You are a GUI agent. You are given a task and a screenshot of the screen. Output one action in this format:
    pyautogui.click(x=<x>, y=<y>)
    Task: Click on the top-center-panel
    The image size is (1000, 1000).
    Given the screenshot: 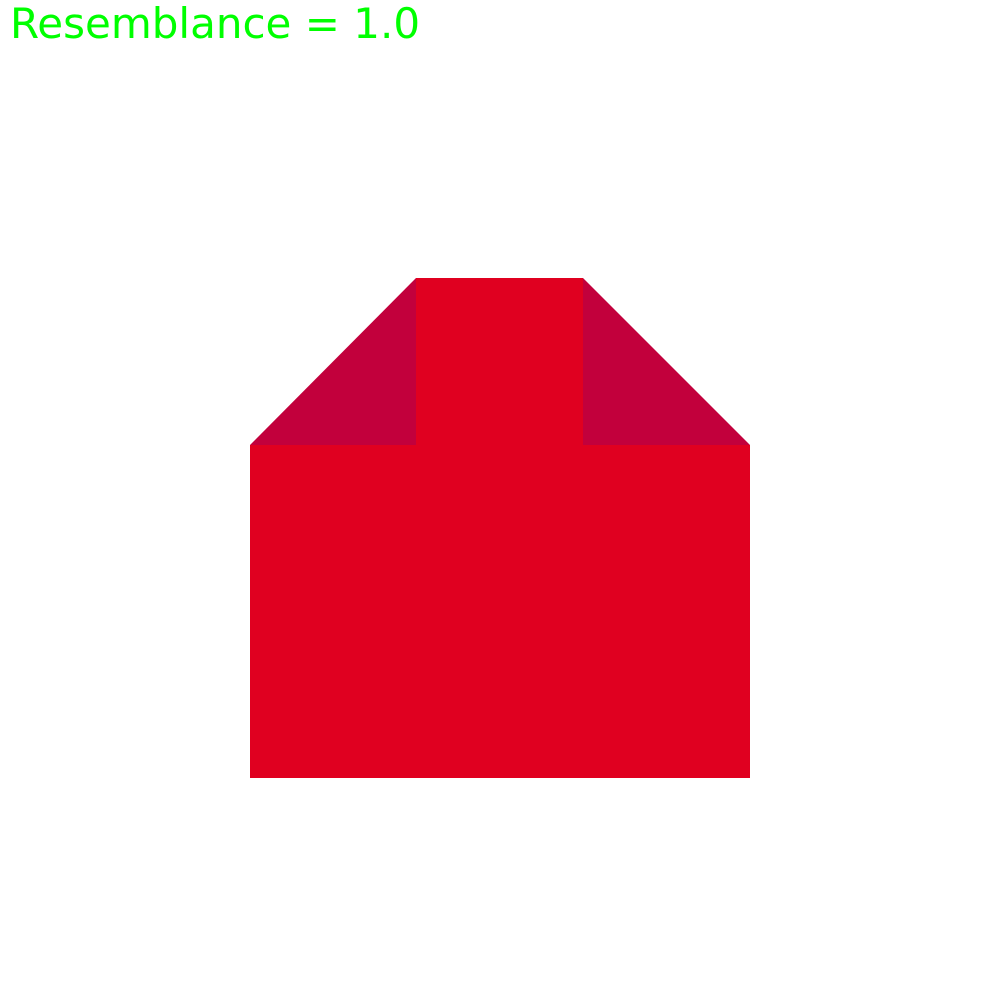 What is the action you would take?
    pyautogui.click(x=499, y=362)
    